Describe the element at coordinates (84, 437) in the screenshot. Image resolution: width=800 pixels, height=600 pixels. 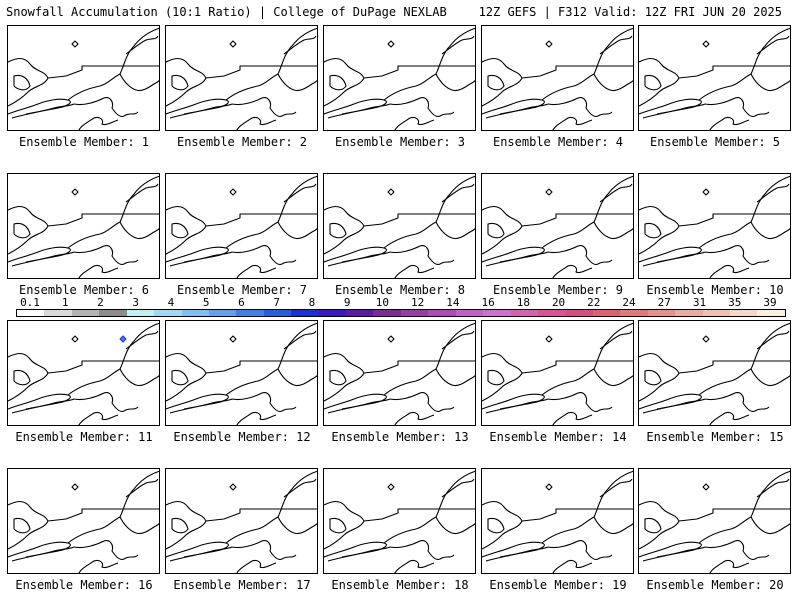
I see `ensemble-member-label: Ensemble Member: 11` at that location.